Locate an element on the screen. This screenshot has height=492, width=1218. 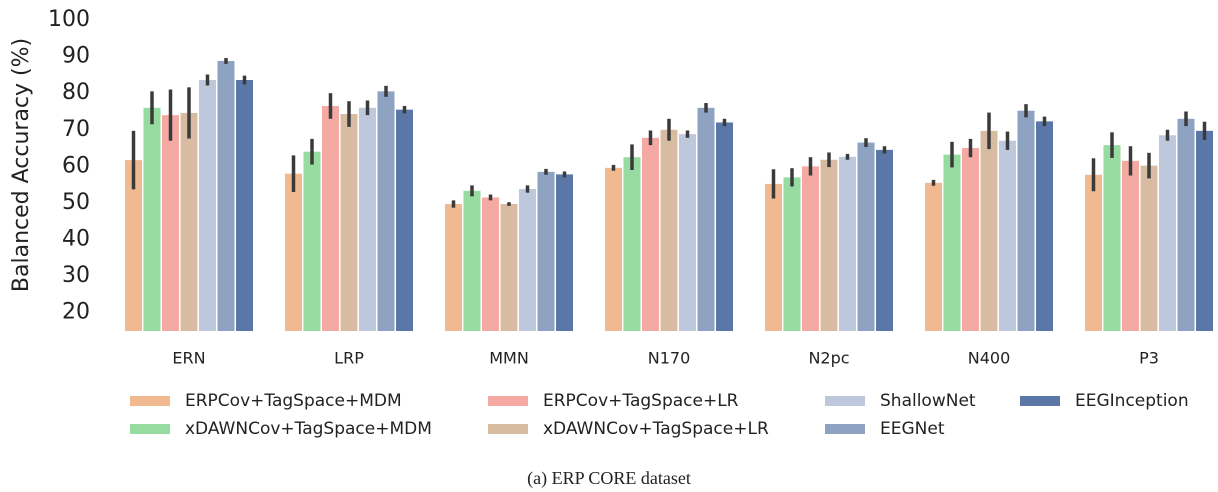
legend-label: ERPCov+TagSpace+MDM is located at coordinates (293, 401).